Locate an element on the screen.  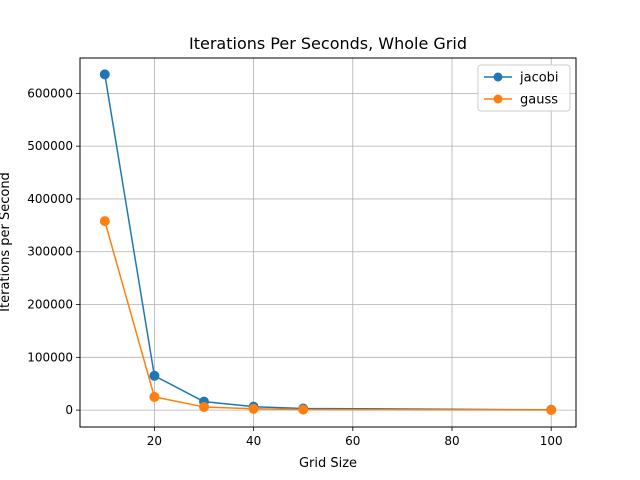
y-tick-label: 0 is located at coordinates (69, 410).